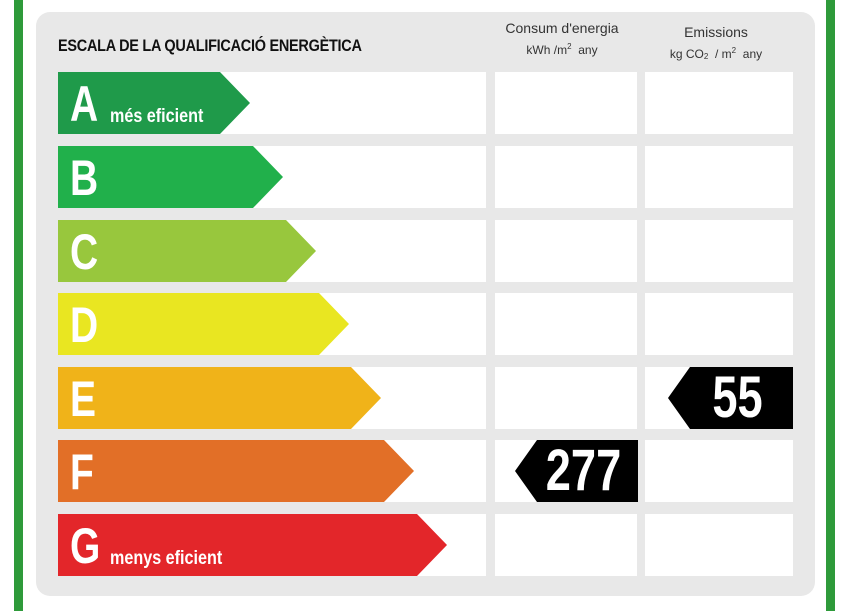  Describe the element at coordinates (166, 558) in the screenshot. I see `rating-sublabel: menys eficient` at that location.